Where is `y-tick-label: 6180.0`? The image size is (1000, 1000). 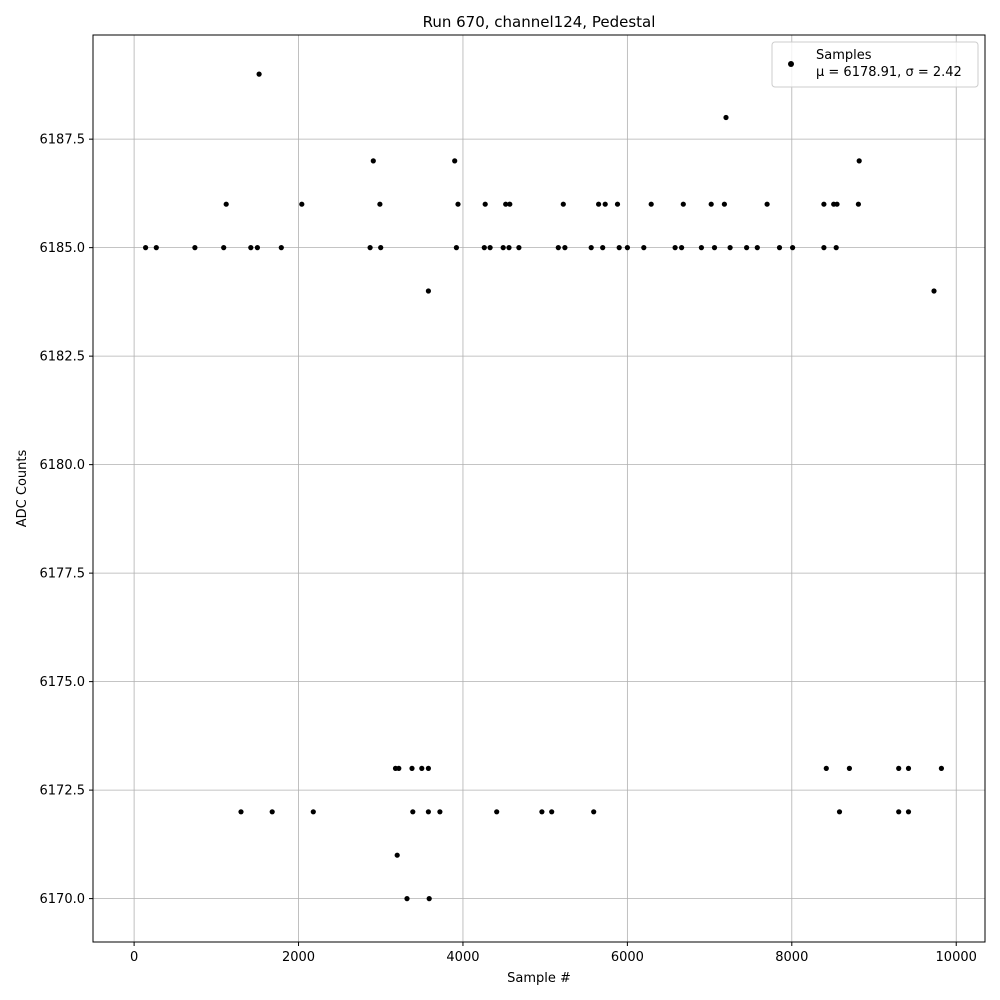
y-tick-label: 6180.0 is located at coordinates (63, 465).